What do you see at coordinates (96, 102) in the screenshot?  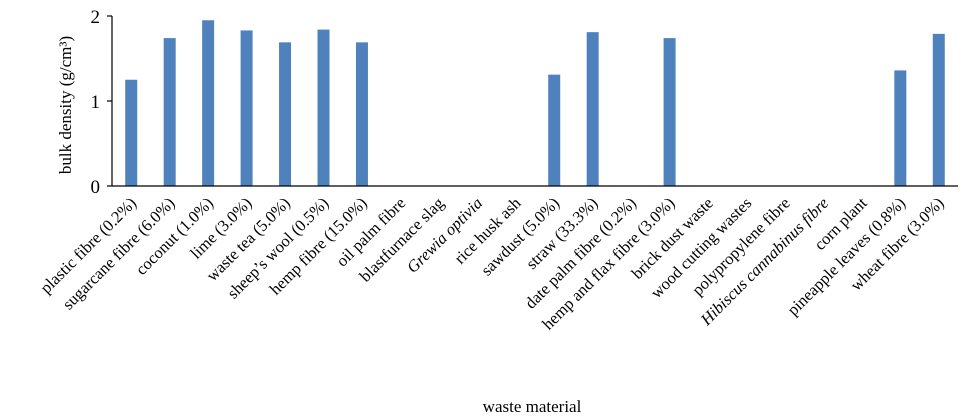 I see `y-tick-label: 1` at bounding box center [96, 102].